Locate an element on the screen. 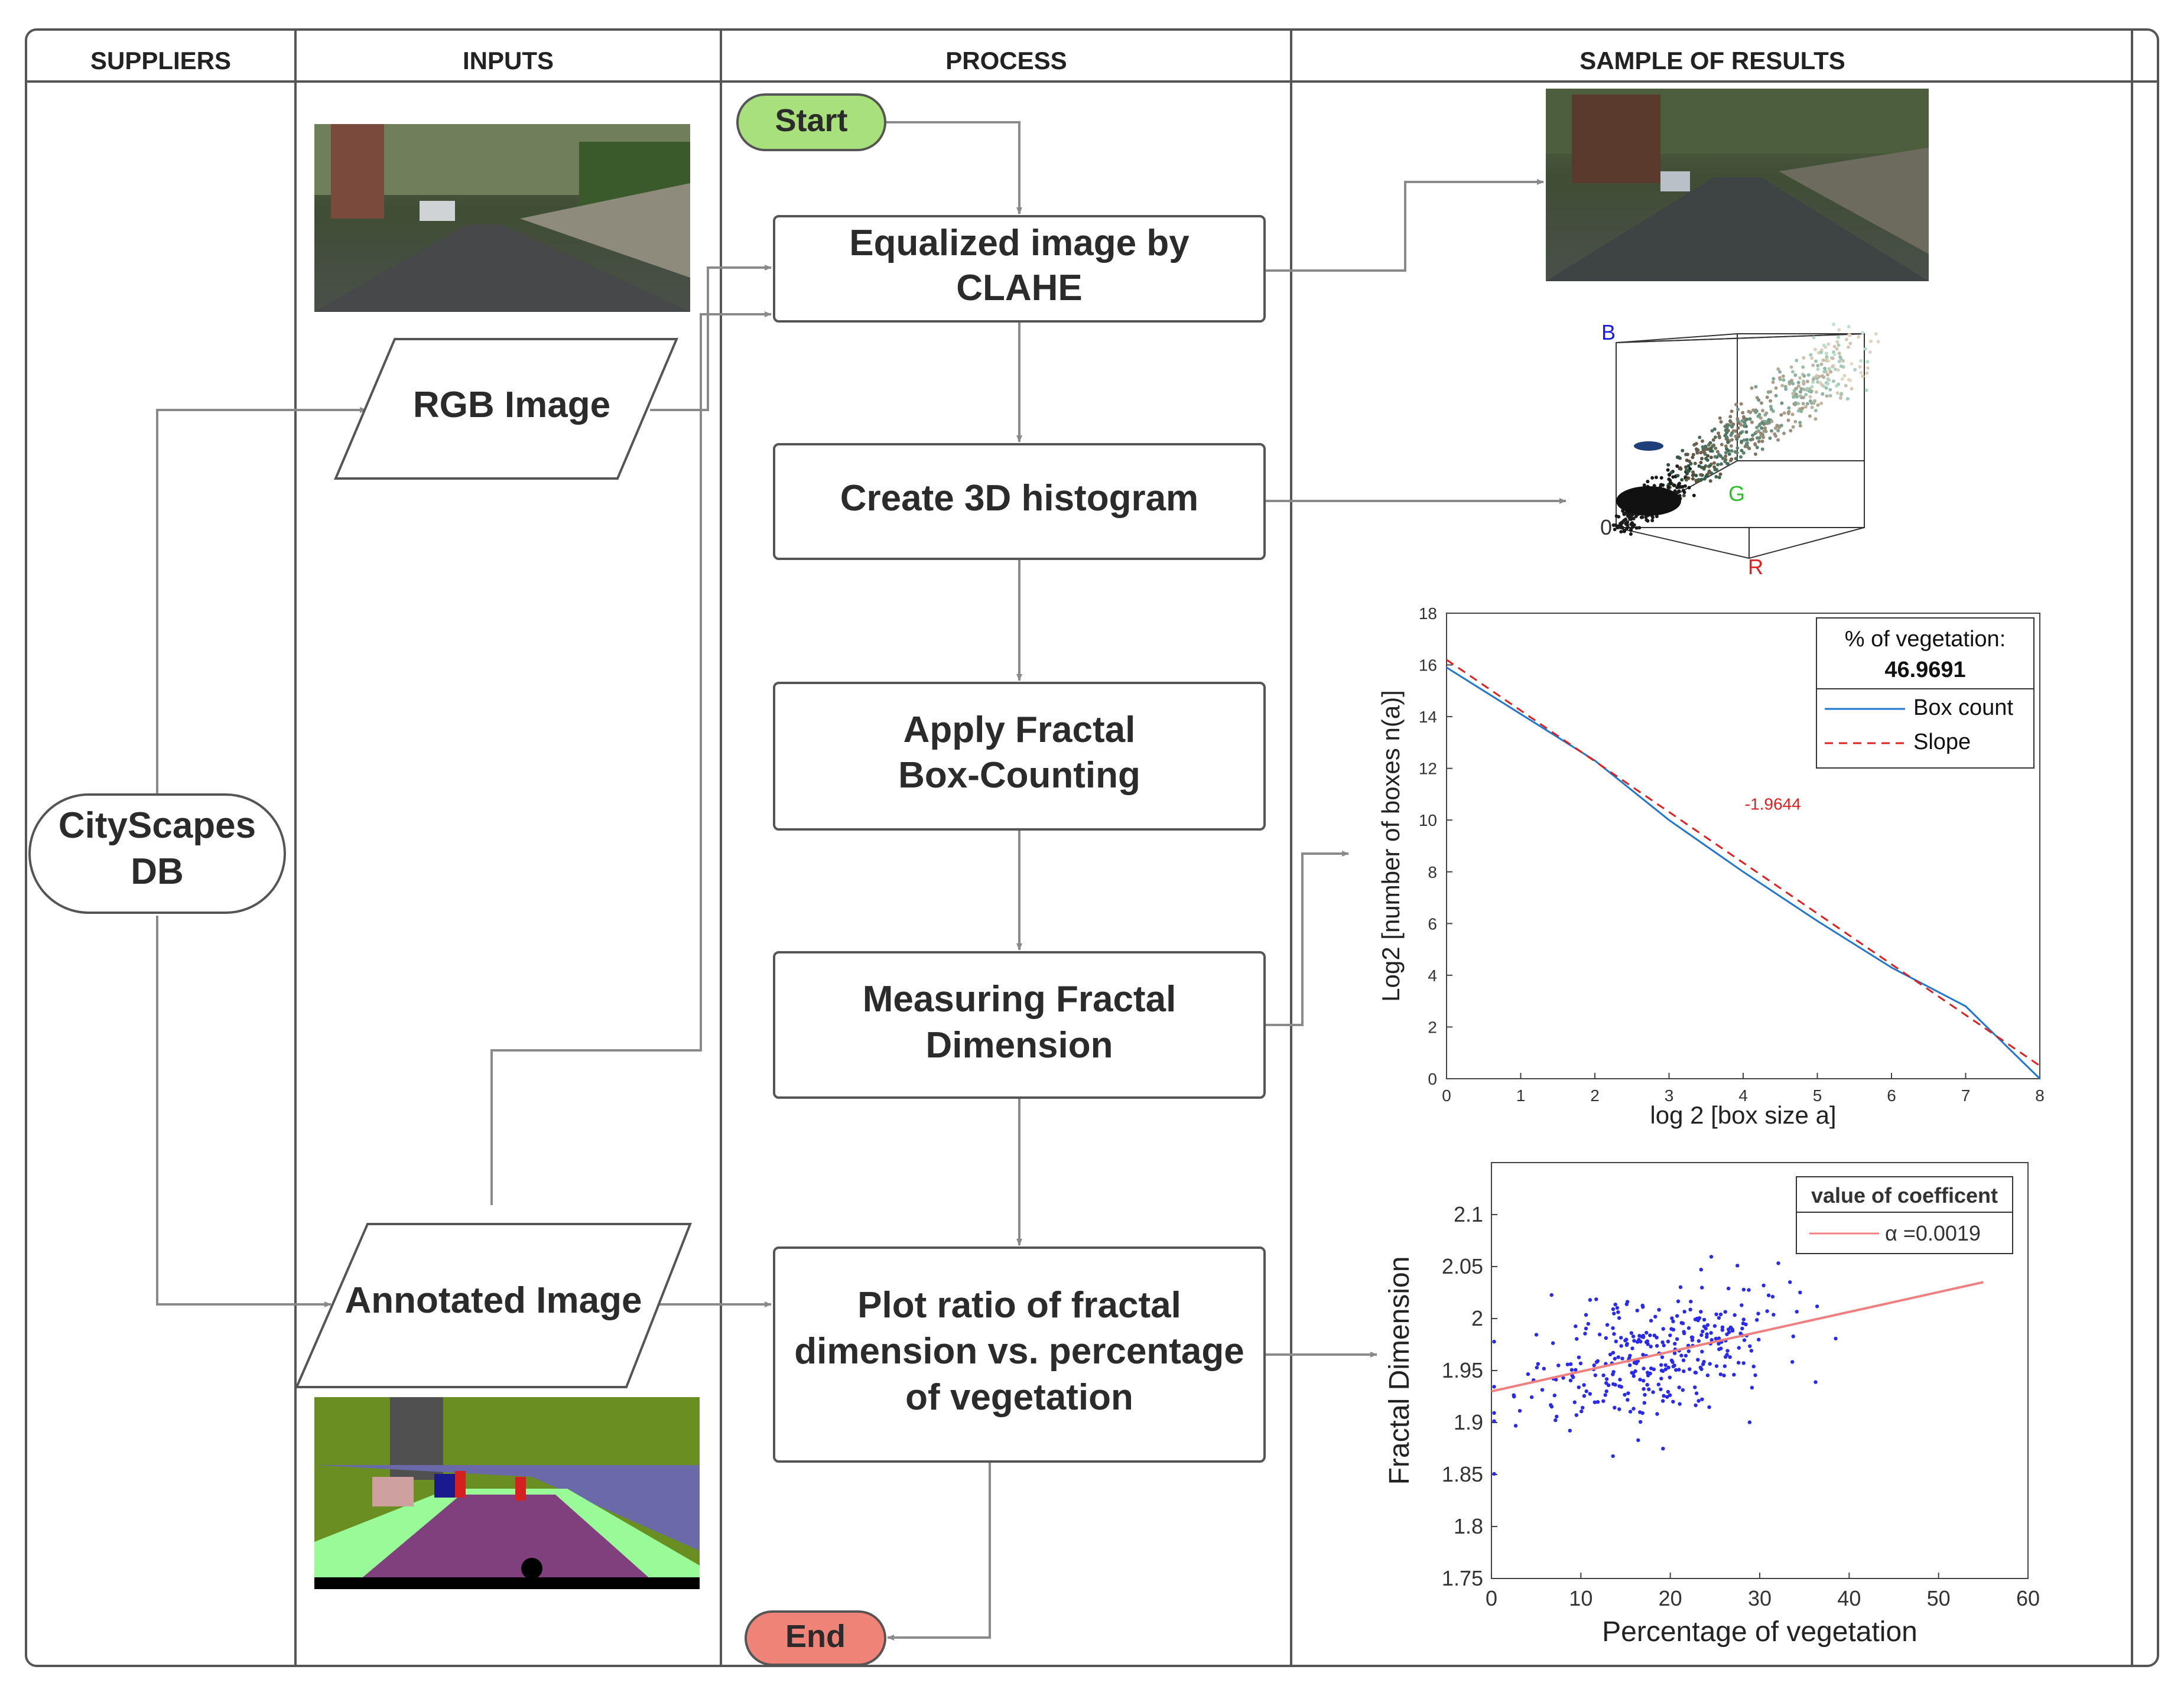 The width and height of the screenshot is (2184, 1686). step-fractal-dimension-box: Measuring Fractal Dimension is located at coordinates (1020, 1025).